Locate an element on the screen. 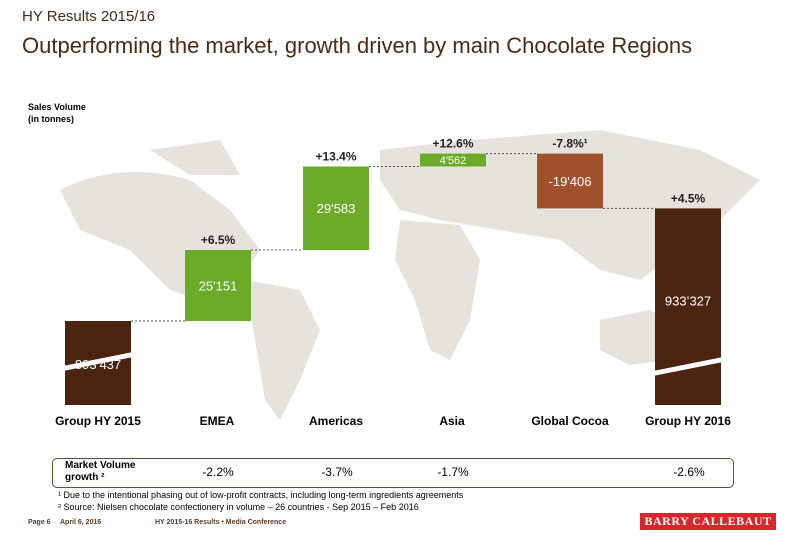  category-label: Americas is located at coordinates (336, 421).